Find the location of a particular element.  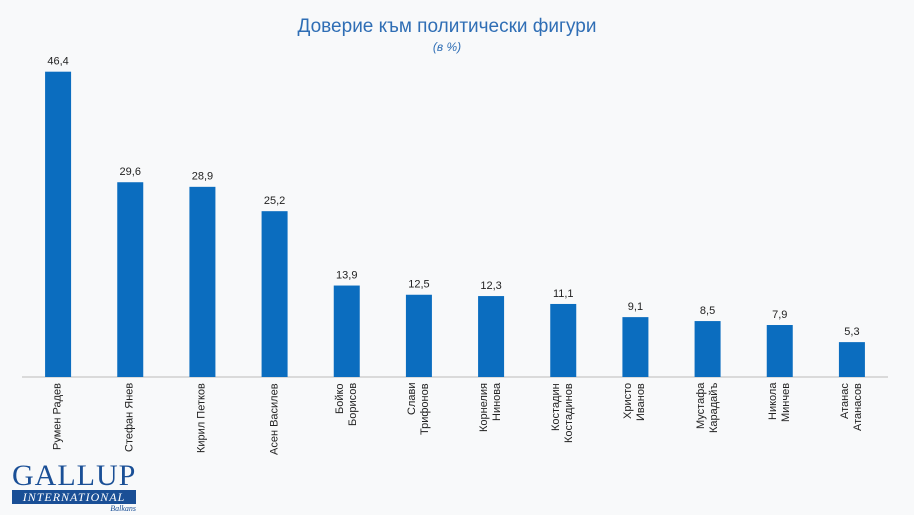

x-tick-label: Корнелия Нинова is located at coordinates (491, 407).